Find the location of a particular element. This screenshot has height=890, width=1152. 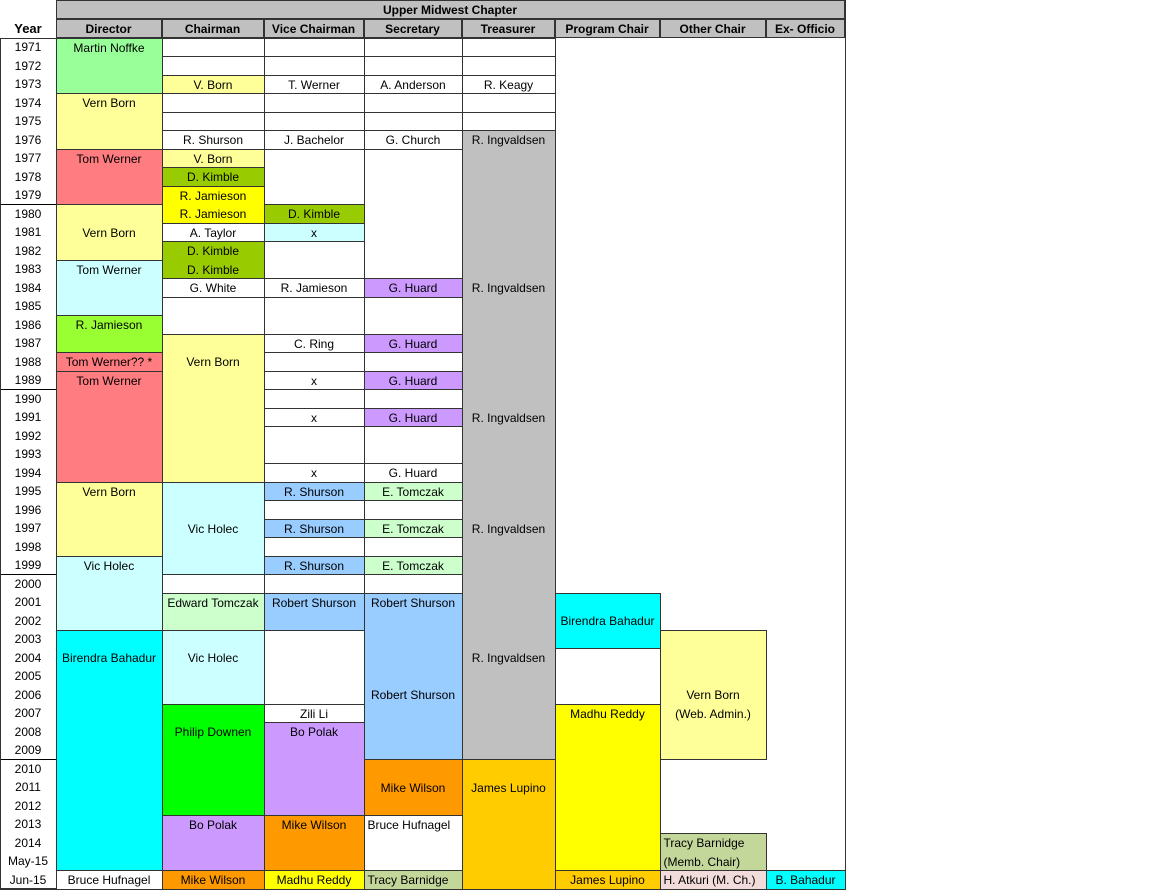

year-label: 2002 is located at coordinates (28, 620).